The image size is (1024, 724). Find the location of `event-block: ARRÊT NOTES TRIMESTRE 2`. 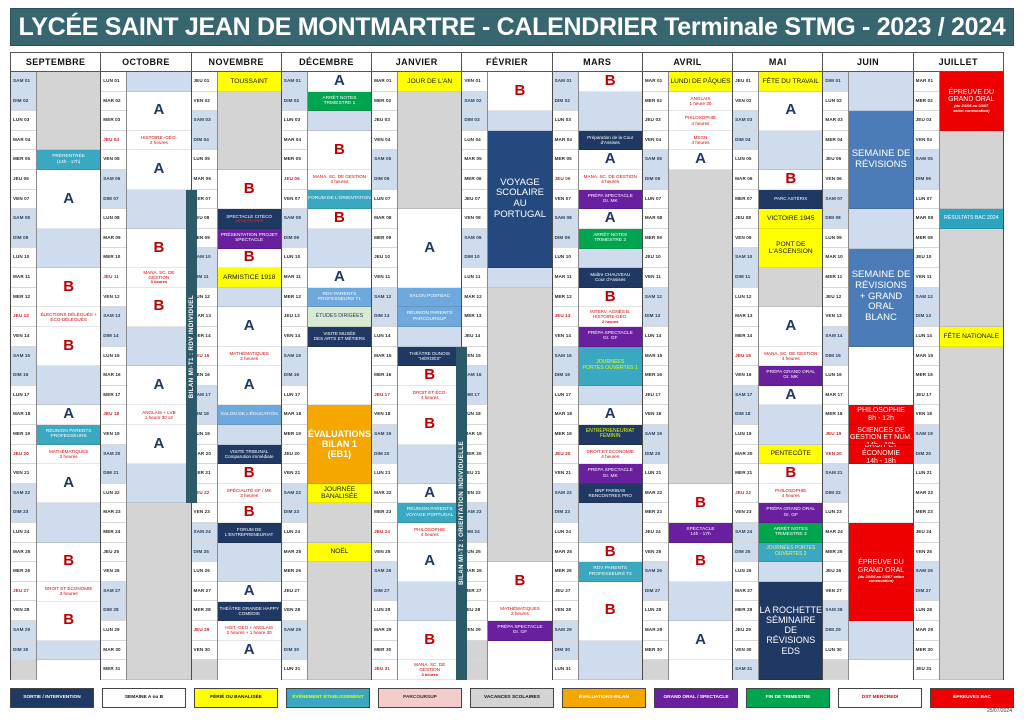

event-block: ARRÊT NOTES TRIMESTRE 2 is located at coordinates (610, 238).